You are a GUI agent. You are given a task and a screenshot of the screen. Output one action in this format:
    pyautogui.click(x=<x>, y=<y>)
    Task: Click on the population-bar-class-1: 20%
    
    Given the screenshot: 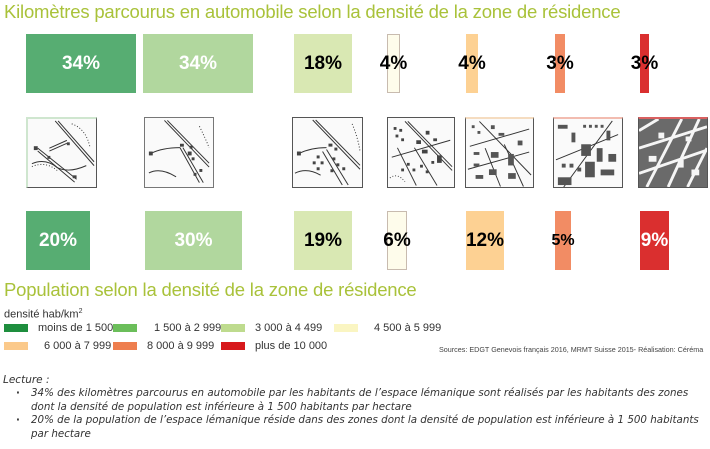 What is the action you would take?
    pyautogui.click(x=58, y=240)
    